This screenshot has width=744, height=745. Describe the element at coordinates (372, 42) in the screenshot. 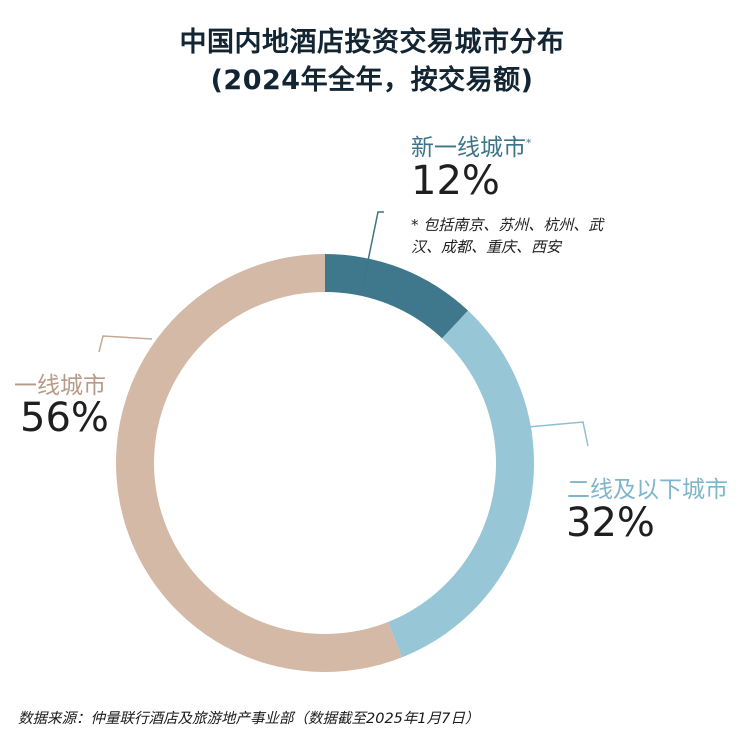

I see `chart-title: 中国内地酒店投资交易城市分布` at that location.